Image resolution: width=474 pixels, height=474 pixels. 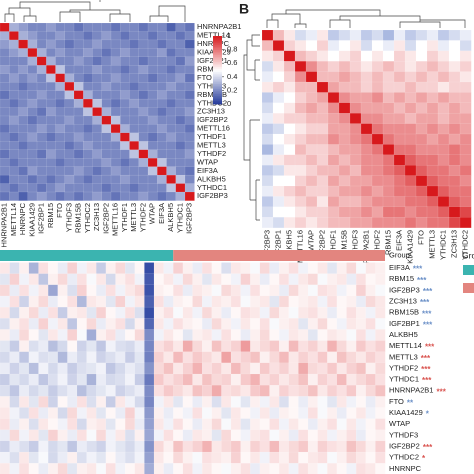 I want to click on significance-stars: ***, so click(x=441, y=391).